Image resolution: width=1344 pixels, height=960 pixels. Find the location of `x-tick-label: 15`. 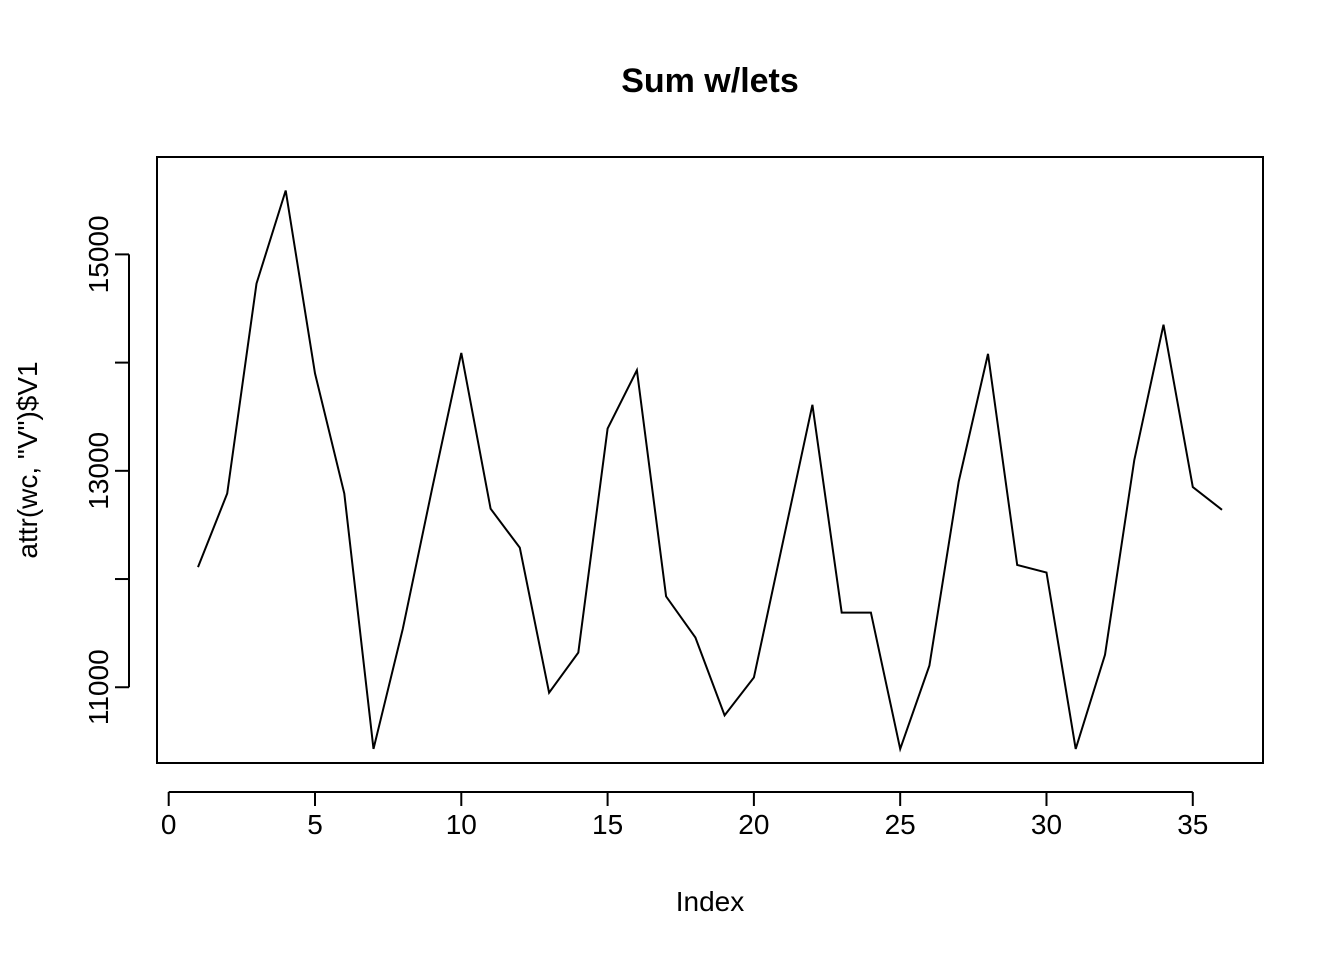

x-tick-label: 15 is located at coordinates (607, 824).